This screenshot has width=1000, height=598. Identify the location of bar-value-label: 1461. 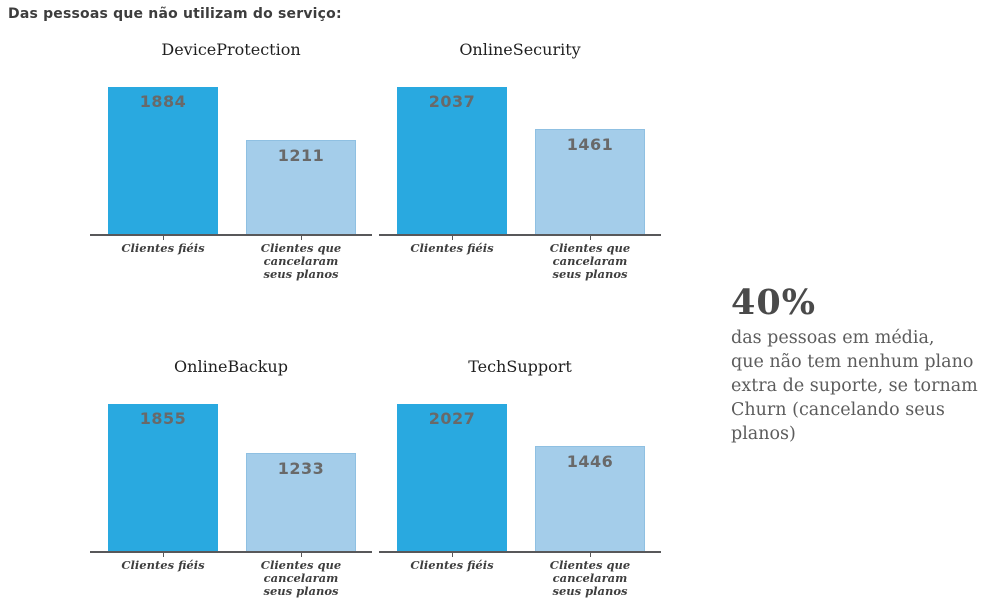
(590, 144).